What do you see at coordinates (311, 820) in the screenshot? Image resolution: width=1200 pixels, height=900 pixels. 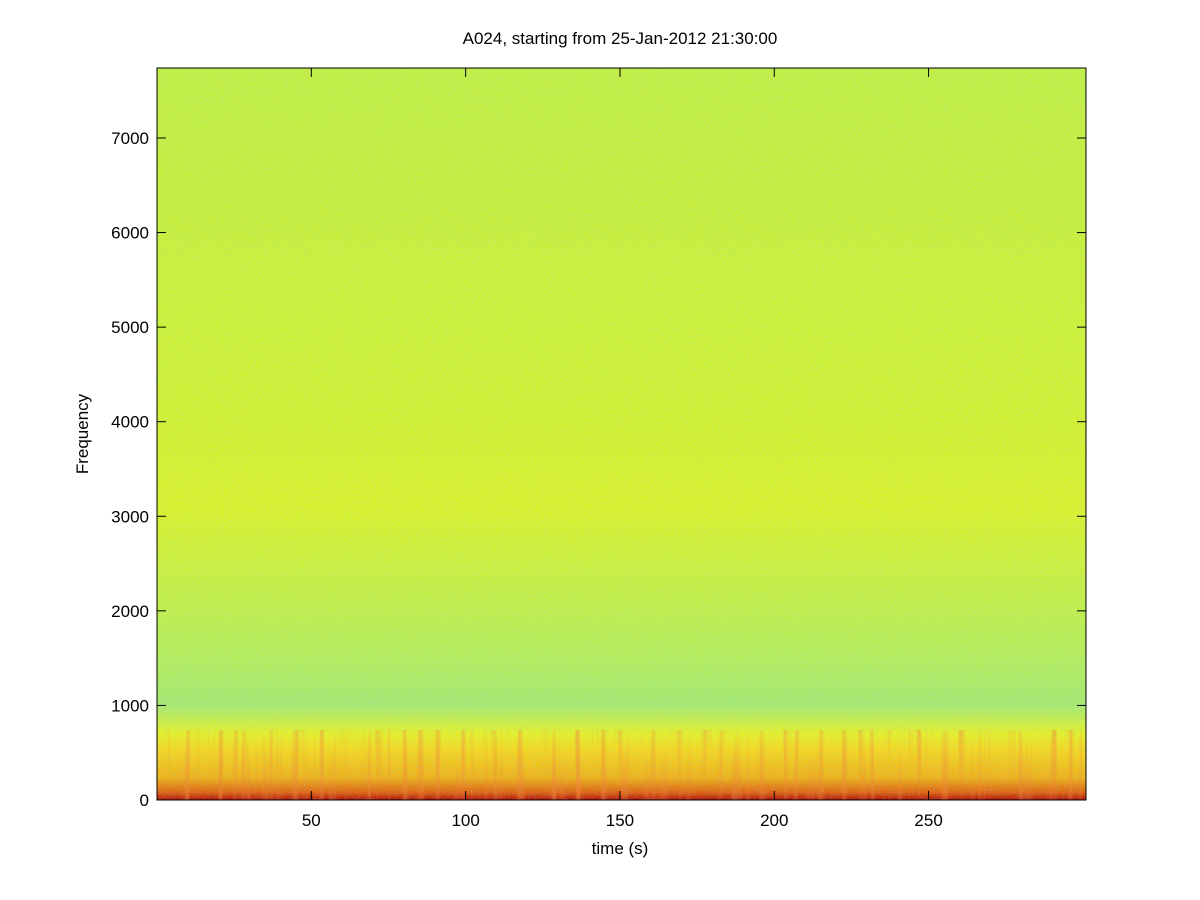 I see `x-tick-label: 50` at bounding box center [311, 820].